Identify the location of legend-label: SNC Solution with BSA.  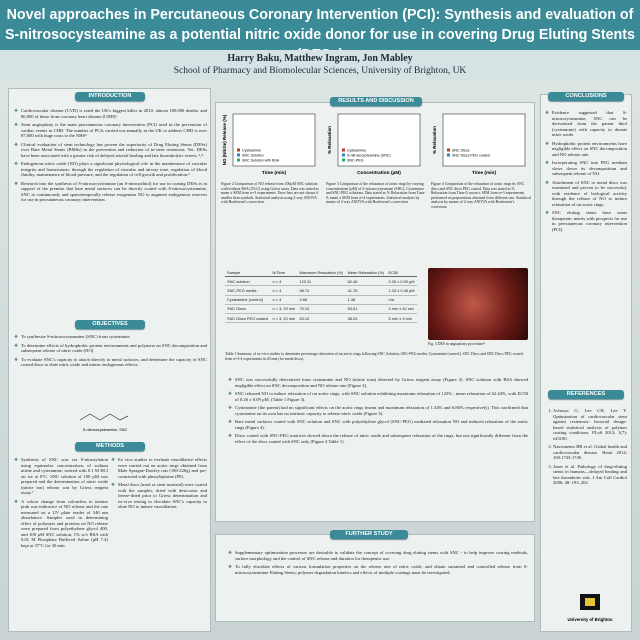
(261, 160).